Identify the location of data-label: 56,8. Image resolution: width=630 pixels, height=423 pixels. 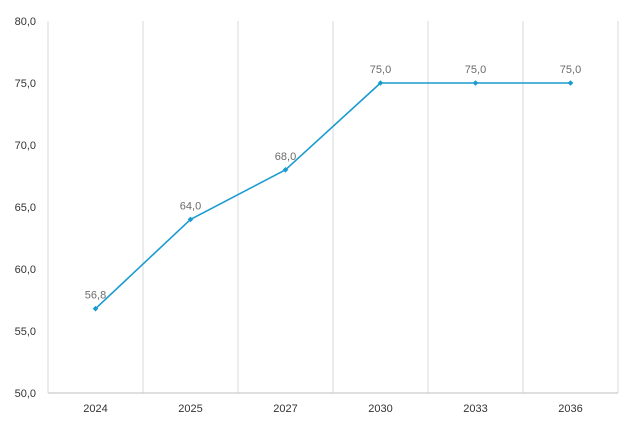
(95, 296).